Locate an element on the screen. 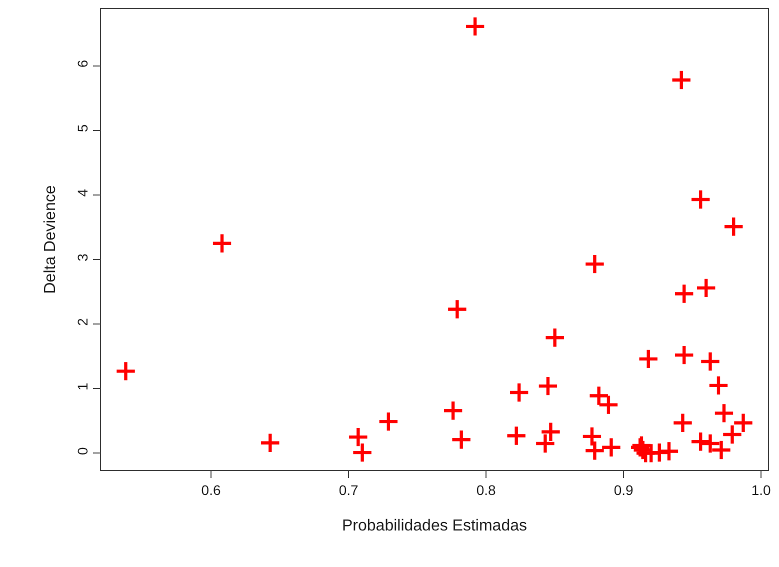  y-tick-label: 1 is located at coordinates (82, 386).